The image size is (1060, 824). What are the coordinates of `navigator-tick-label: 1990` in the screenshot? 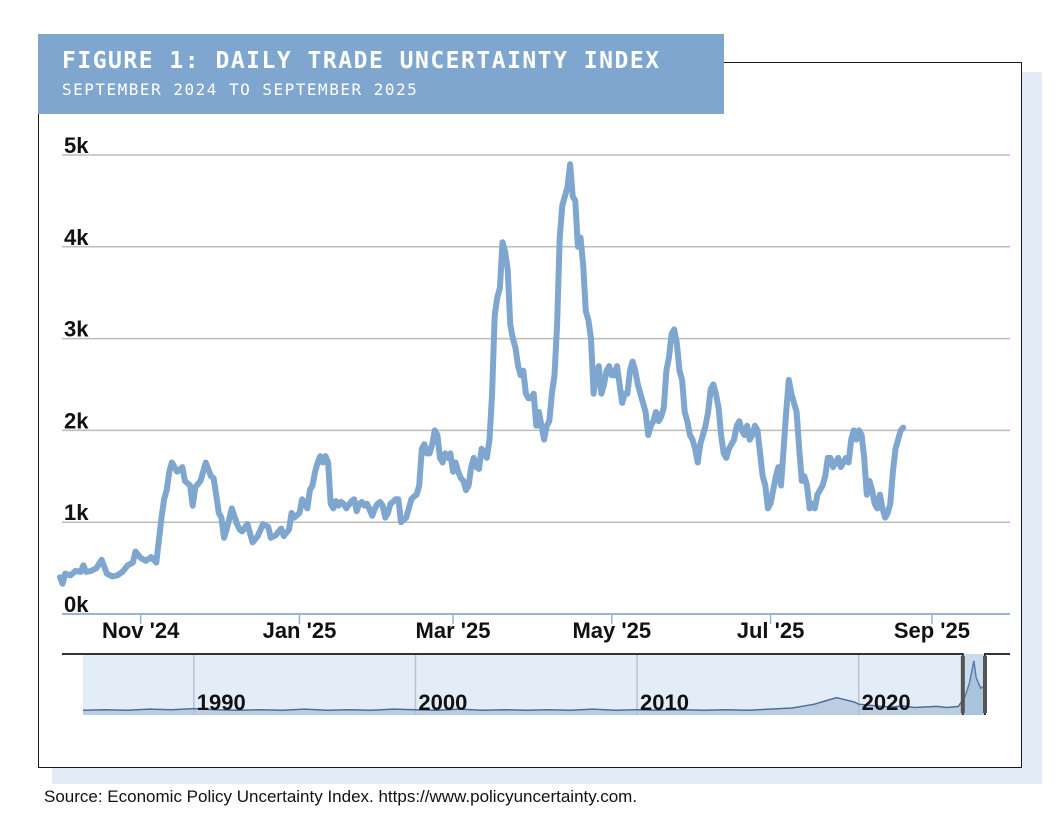 It's located at (221, 702).